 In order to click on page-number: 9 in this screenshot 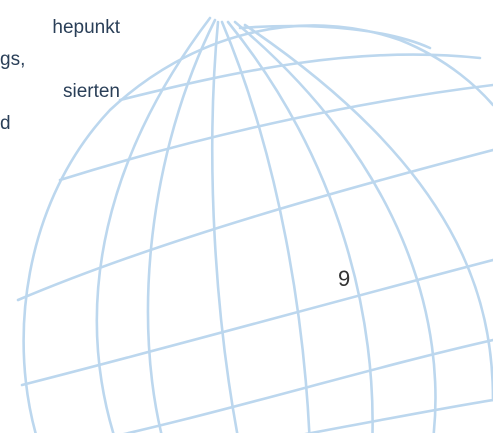, I will do `click(344, 278)`.